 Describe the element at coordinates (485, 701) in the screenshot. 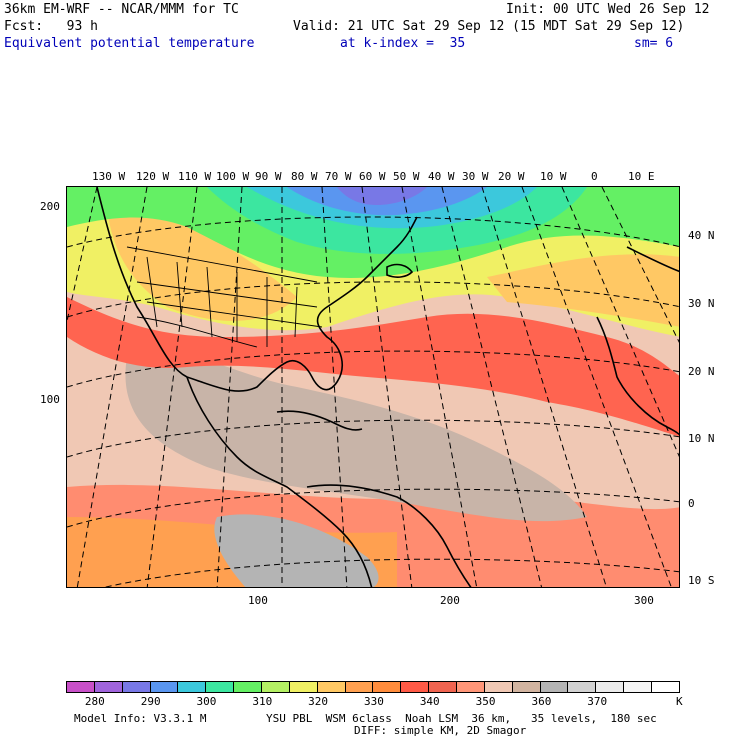

I see `colorbar-label: 350` at that location.